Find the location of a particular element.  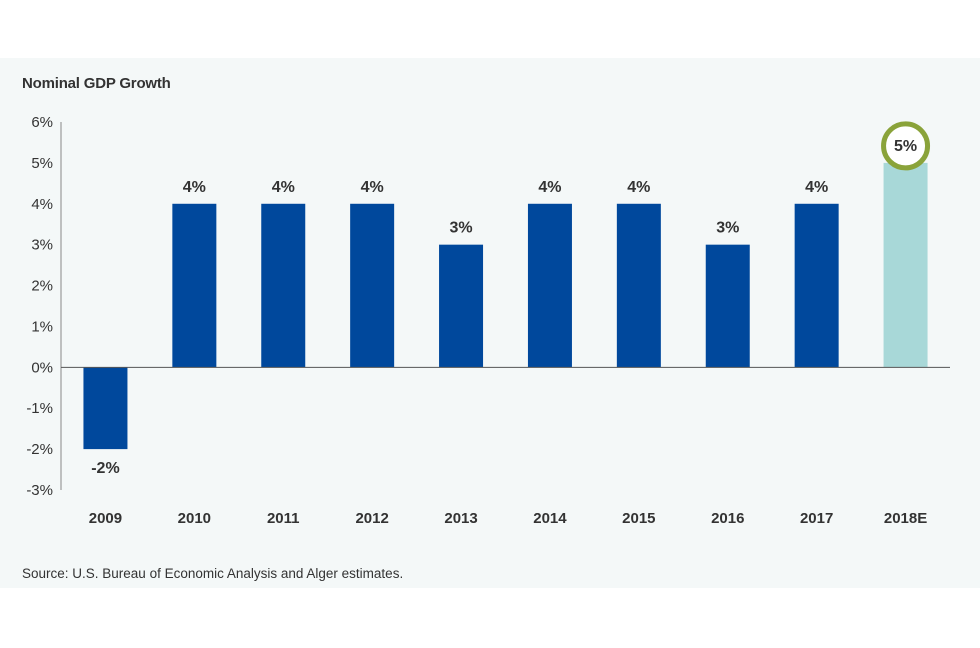

bar-2014 is located at coordinates (549, 285).